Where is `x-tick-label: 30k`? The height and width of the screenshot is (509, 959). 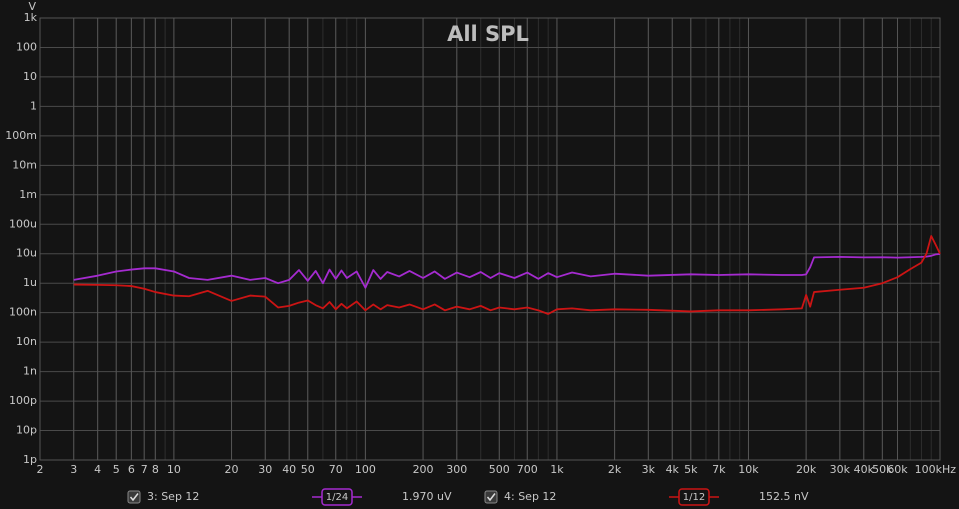
x-tick-label: 30k is located at coordinates (840, 469).